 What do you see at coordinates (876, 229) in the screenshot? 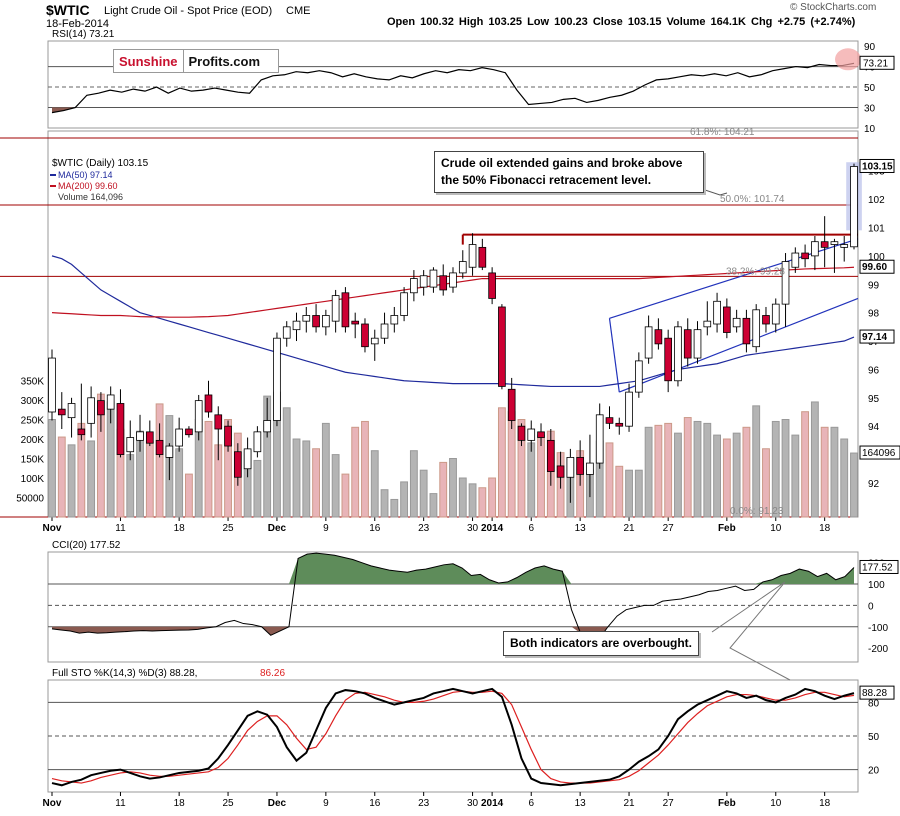
I see `price-tick-label: 101` at bounding box center [876, 229].